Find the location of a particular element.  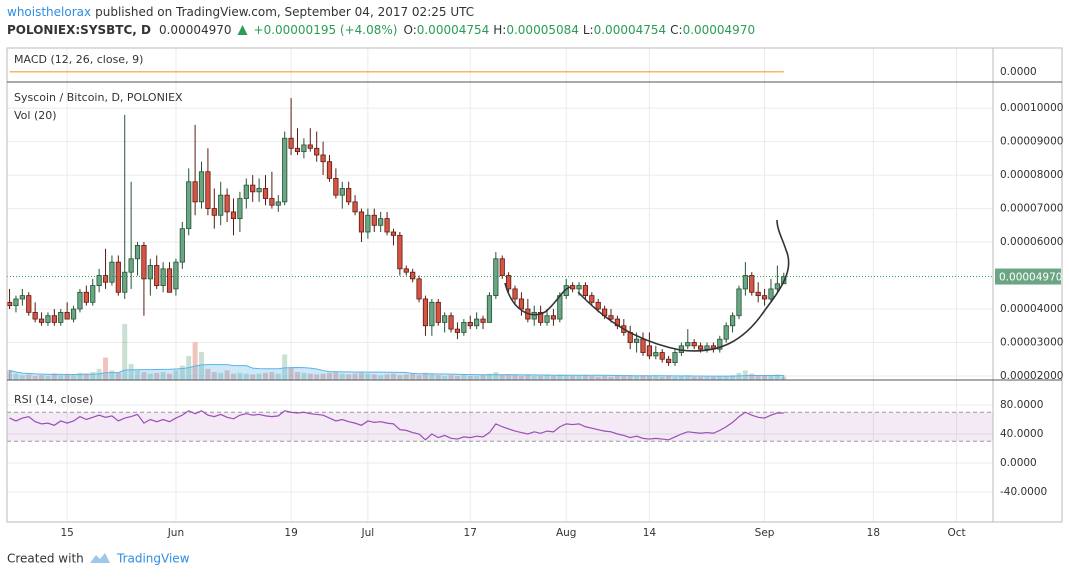

ohlc-label: H: is located at coordinates (499, 30).